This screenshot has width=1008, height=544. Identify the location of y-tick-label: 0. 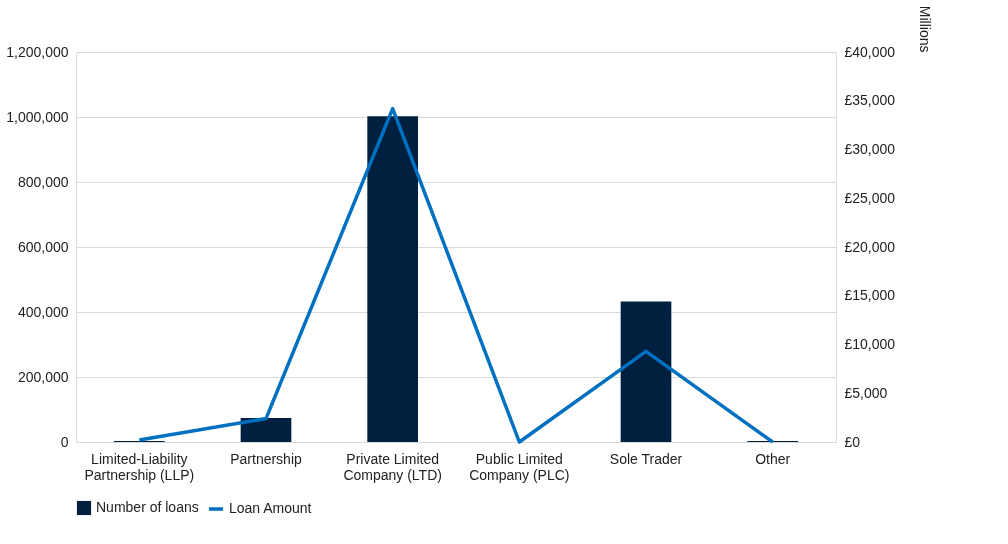
(64, 441).